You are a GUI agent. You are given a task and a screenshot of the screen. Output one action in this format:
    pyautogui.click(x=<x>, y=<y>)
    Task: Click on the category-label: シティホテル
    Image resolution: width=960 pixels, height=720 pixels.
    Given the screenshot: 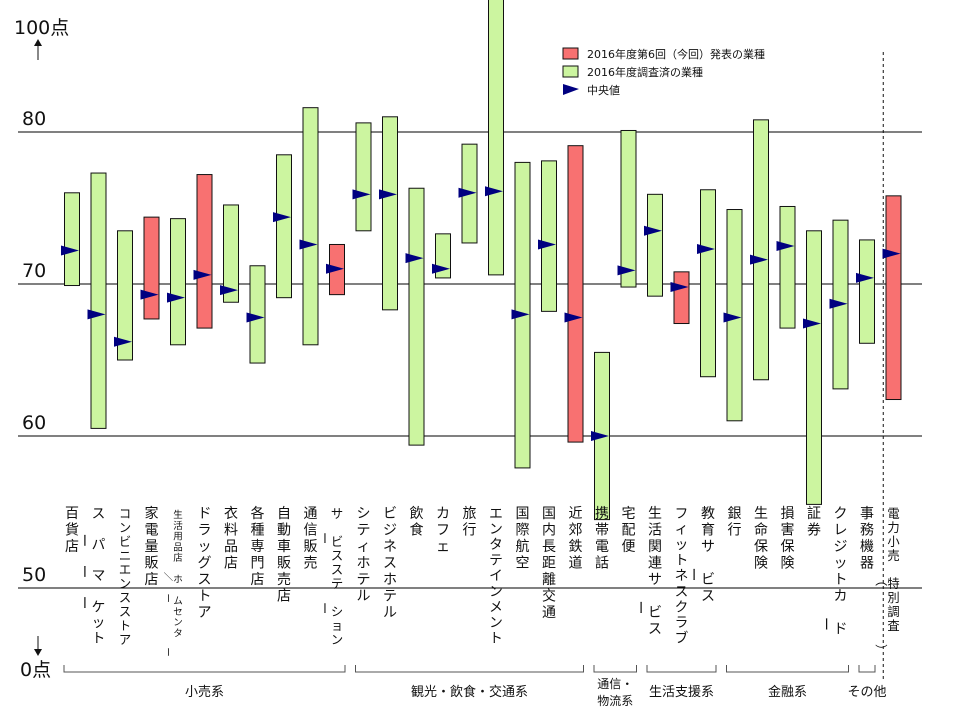 What is the action you would take?
    pyautogui.click(x=364, y=555)
    